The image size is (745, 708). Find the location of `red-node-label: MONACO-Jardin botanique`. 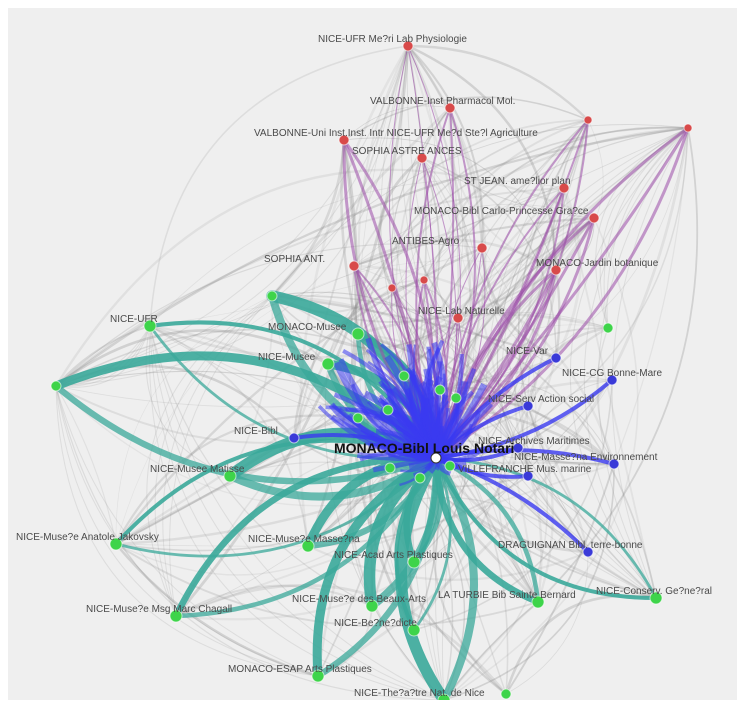

red-node-label: MONACO-Jardin botanique is located at coordinates (597, 263).